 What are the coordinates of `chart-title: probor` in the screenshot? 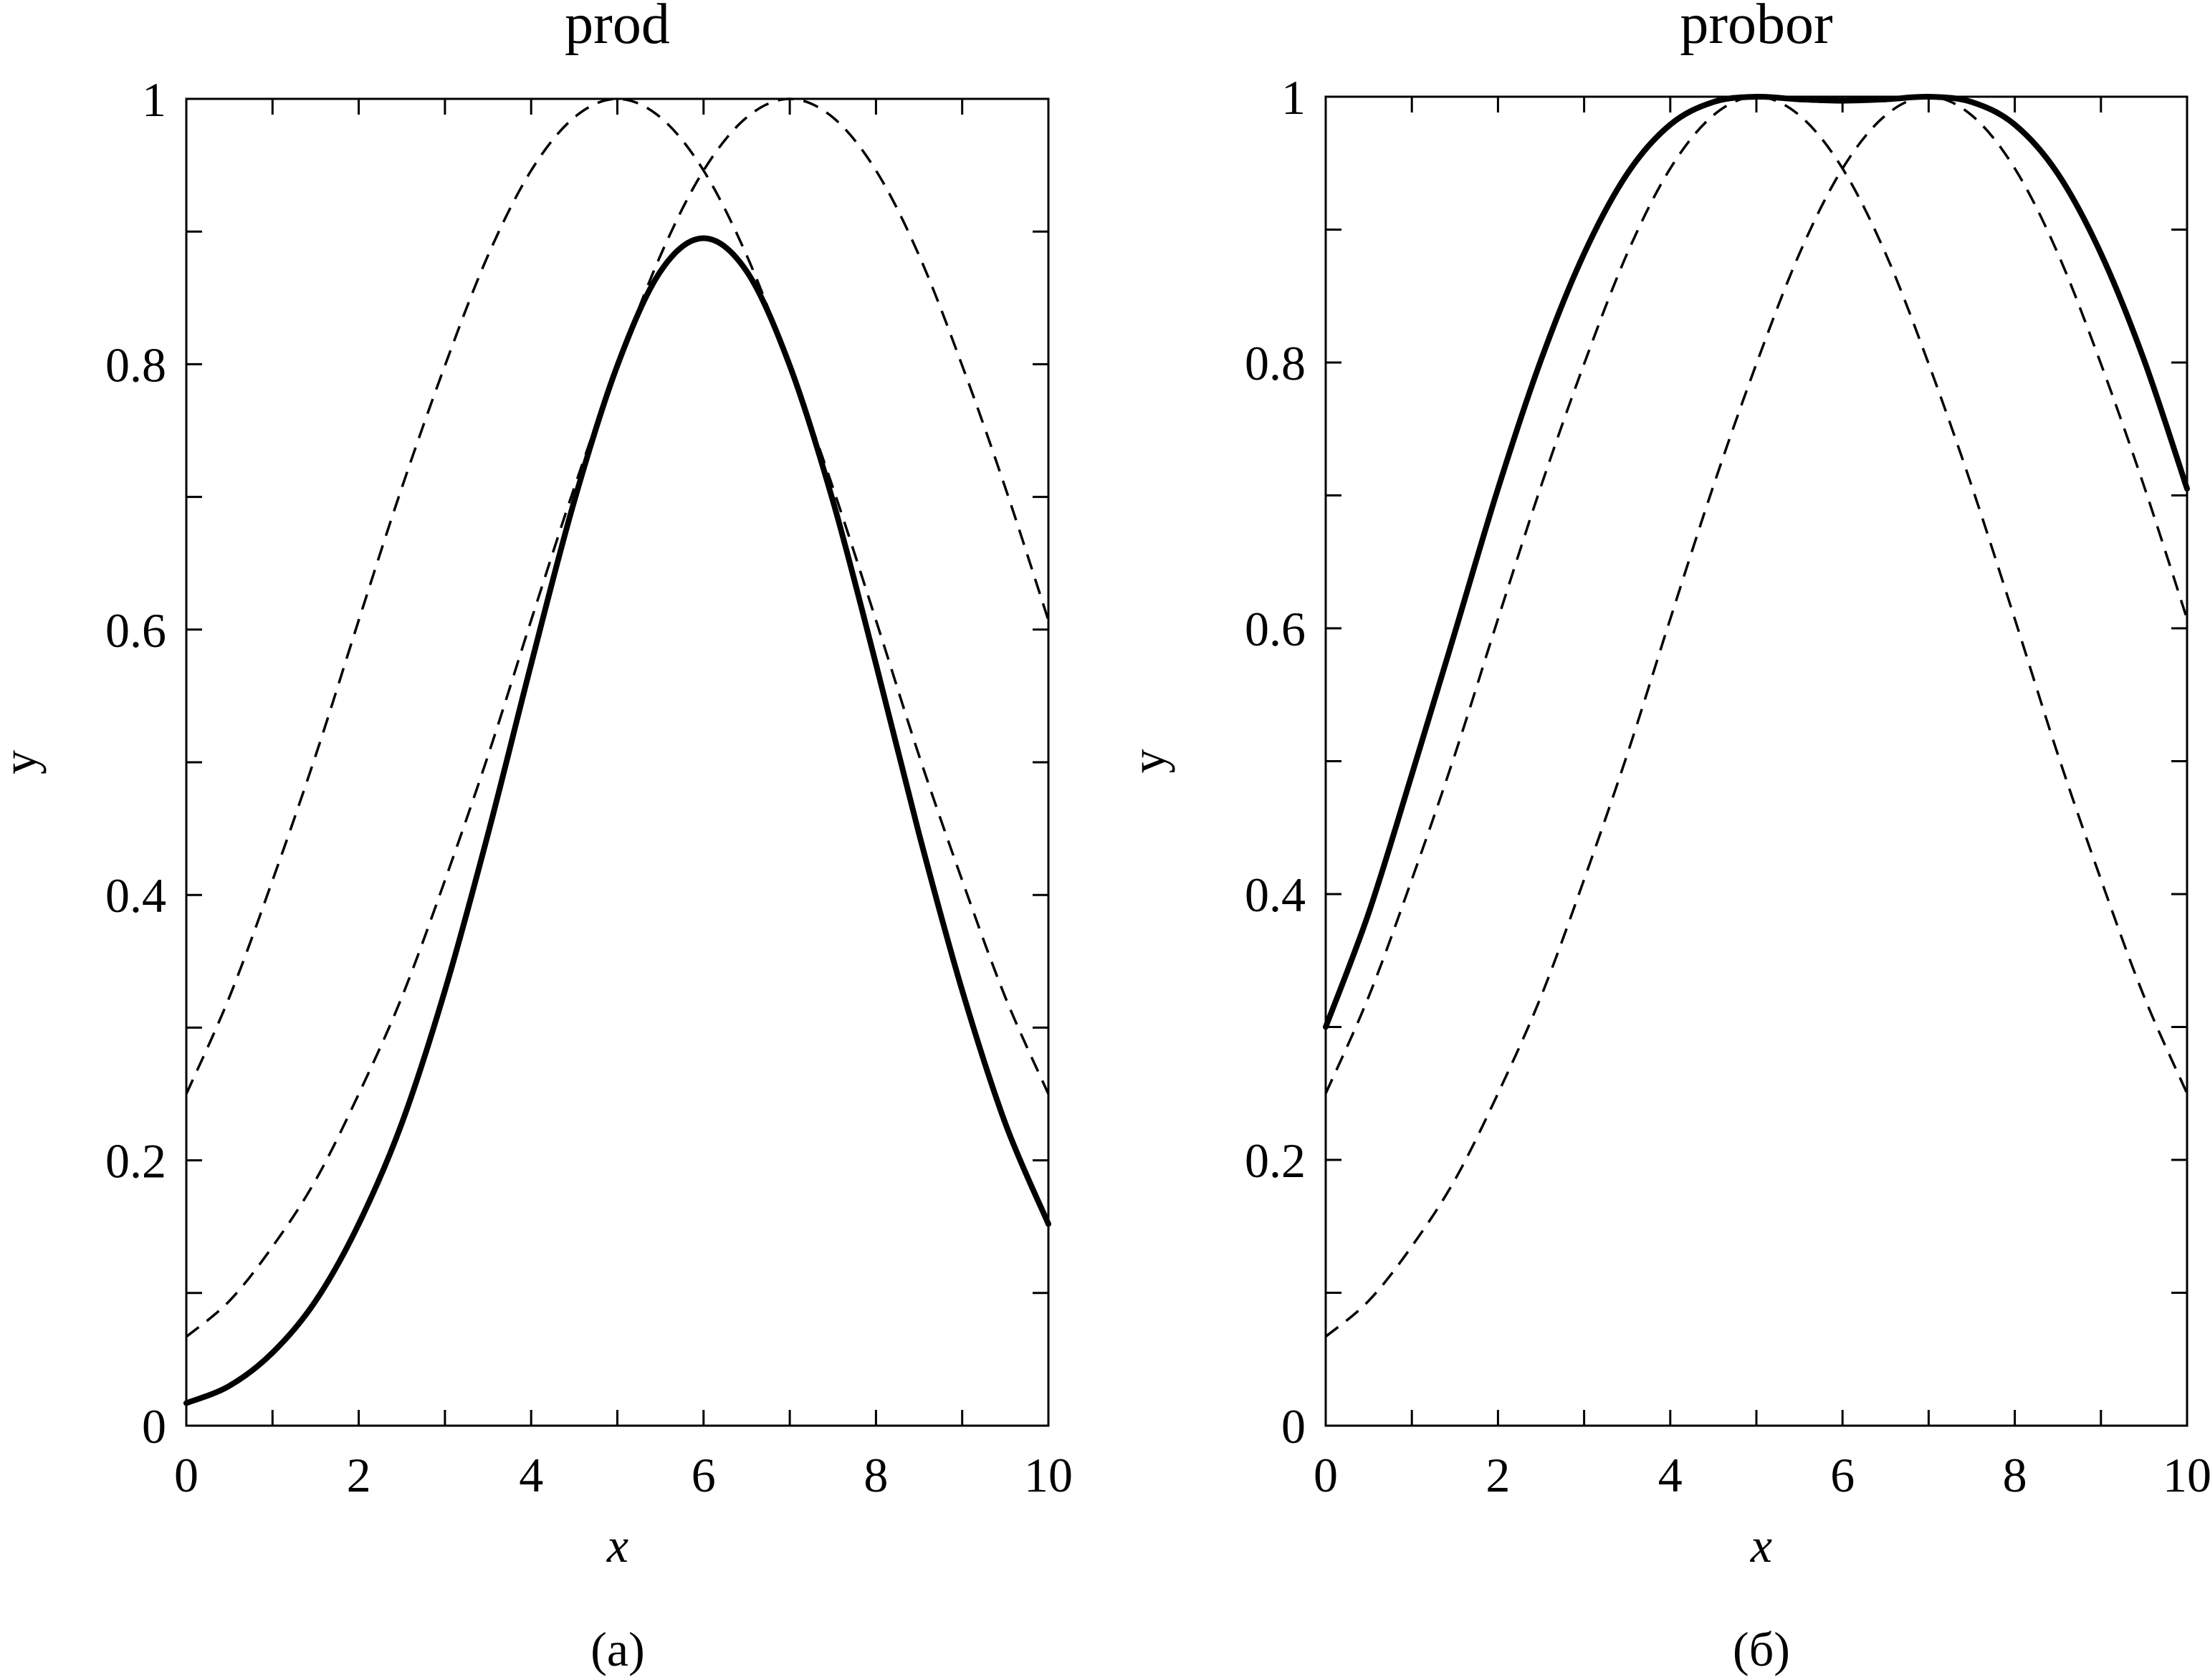 It's located at (1756, 28).